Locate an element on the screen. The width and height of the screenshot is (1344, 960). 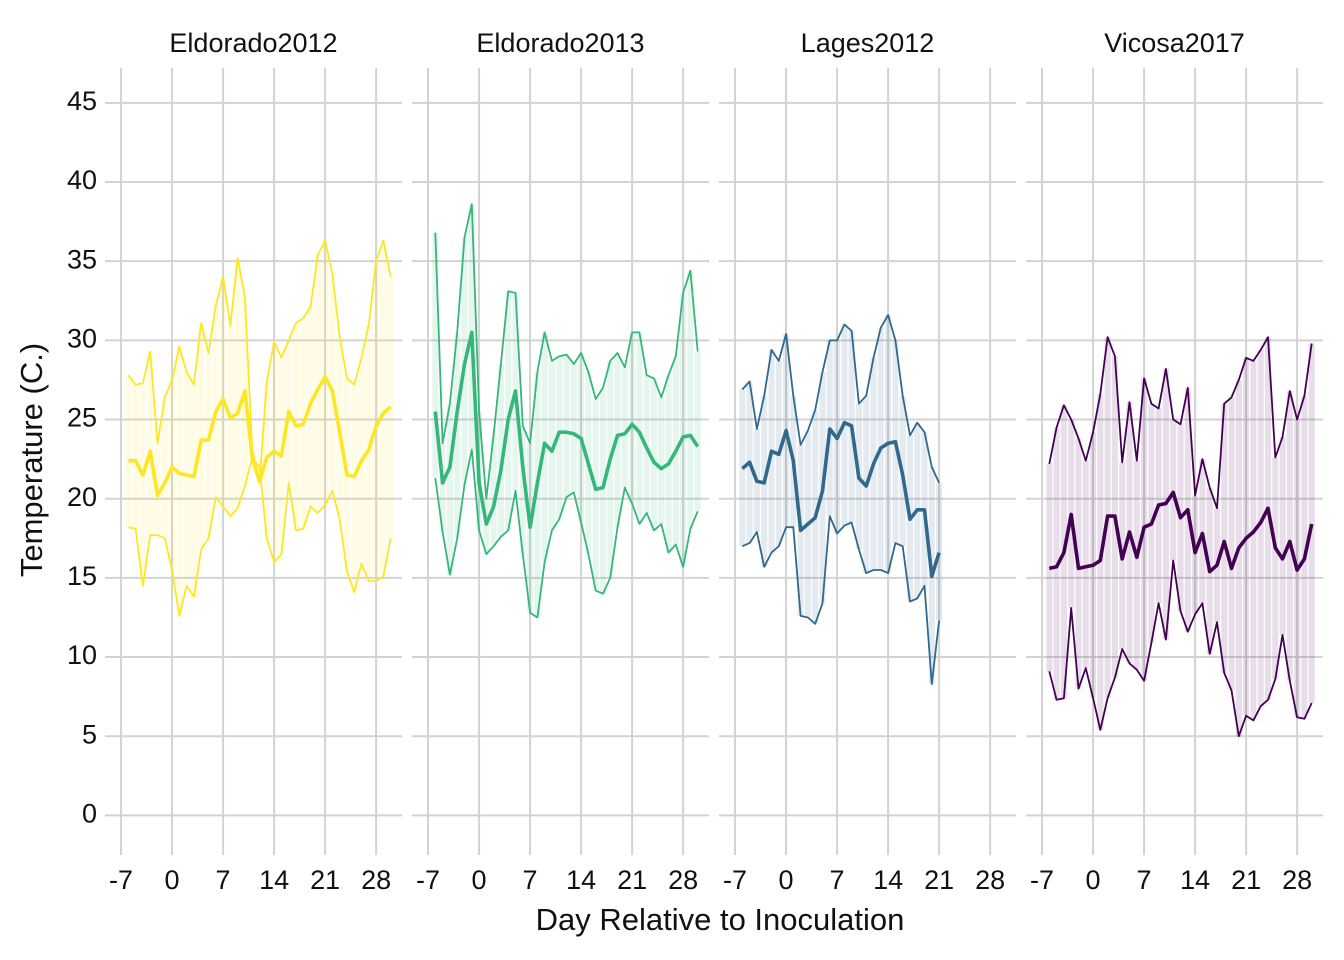
x-axis-label: Day Relative to Inoculation is located at coordinates (720, 919).